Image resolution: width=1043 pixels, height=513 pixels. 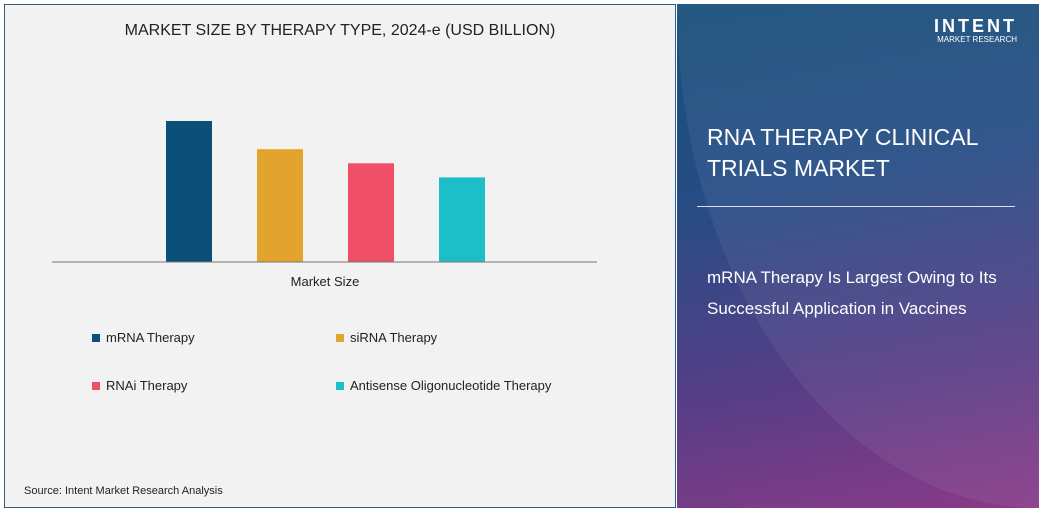 What do you see at coordinates (150, 337) in the screenshot?
I see `legend-label: mRNA Therapy` at bounding box center [150, 337].